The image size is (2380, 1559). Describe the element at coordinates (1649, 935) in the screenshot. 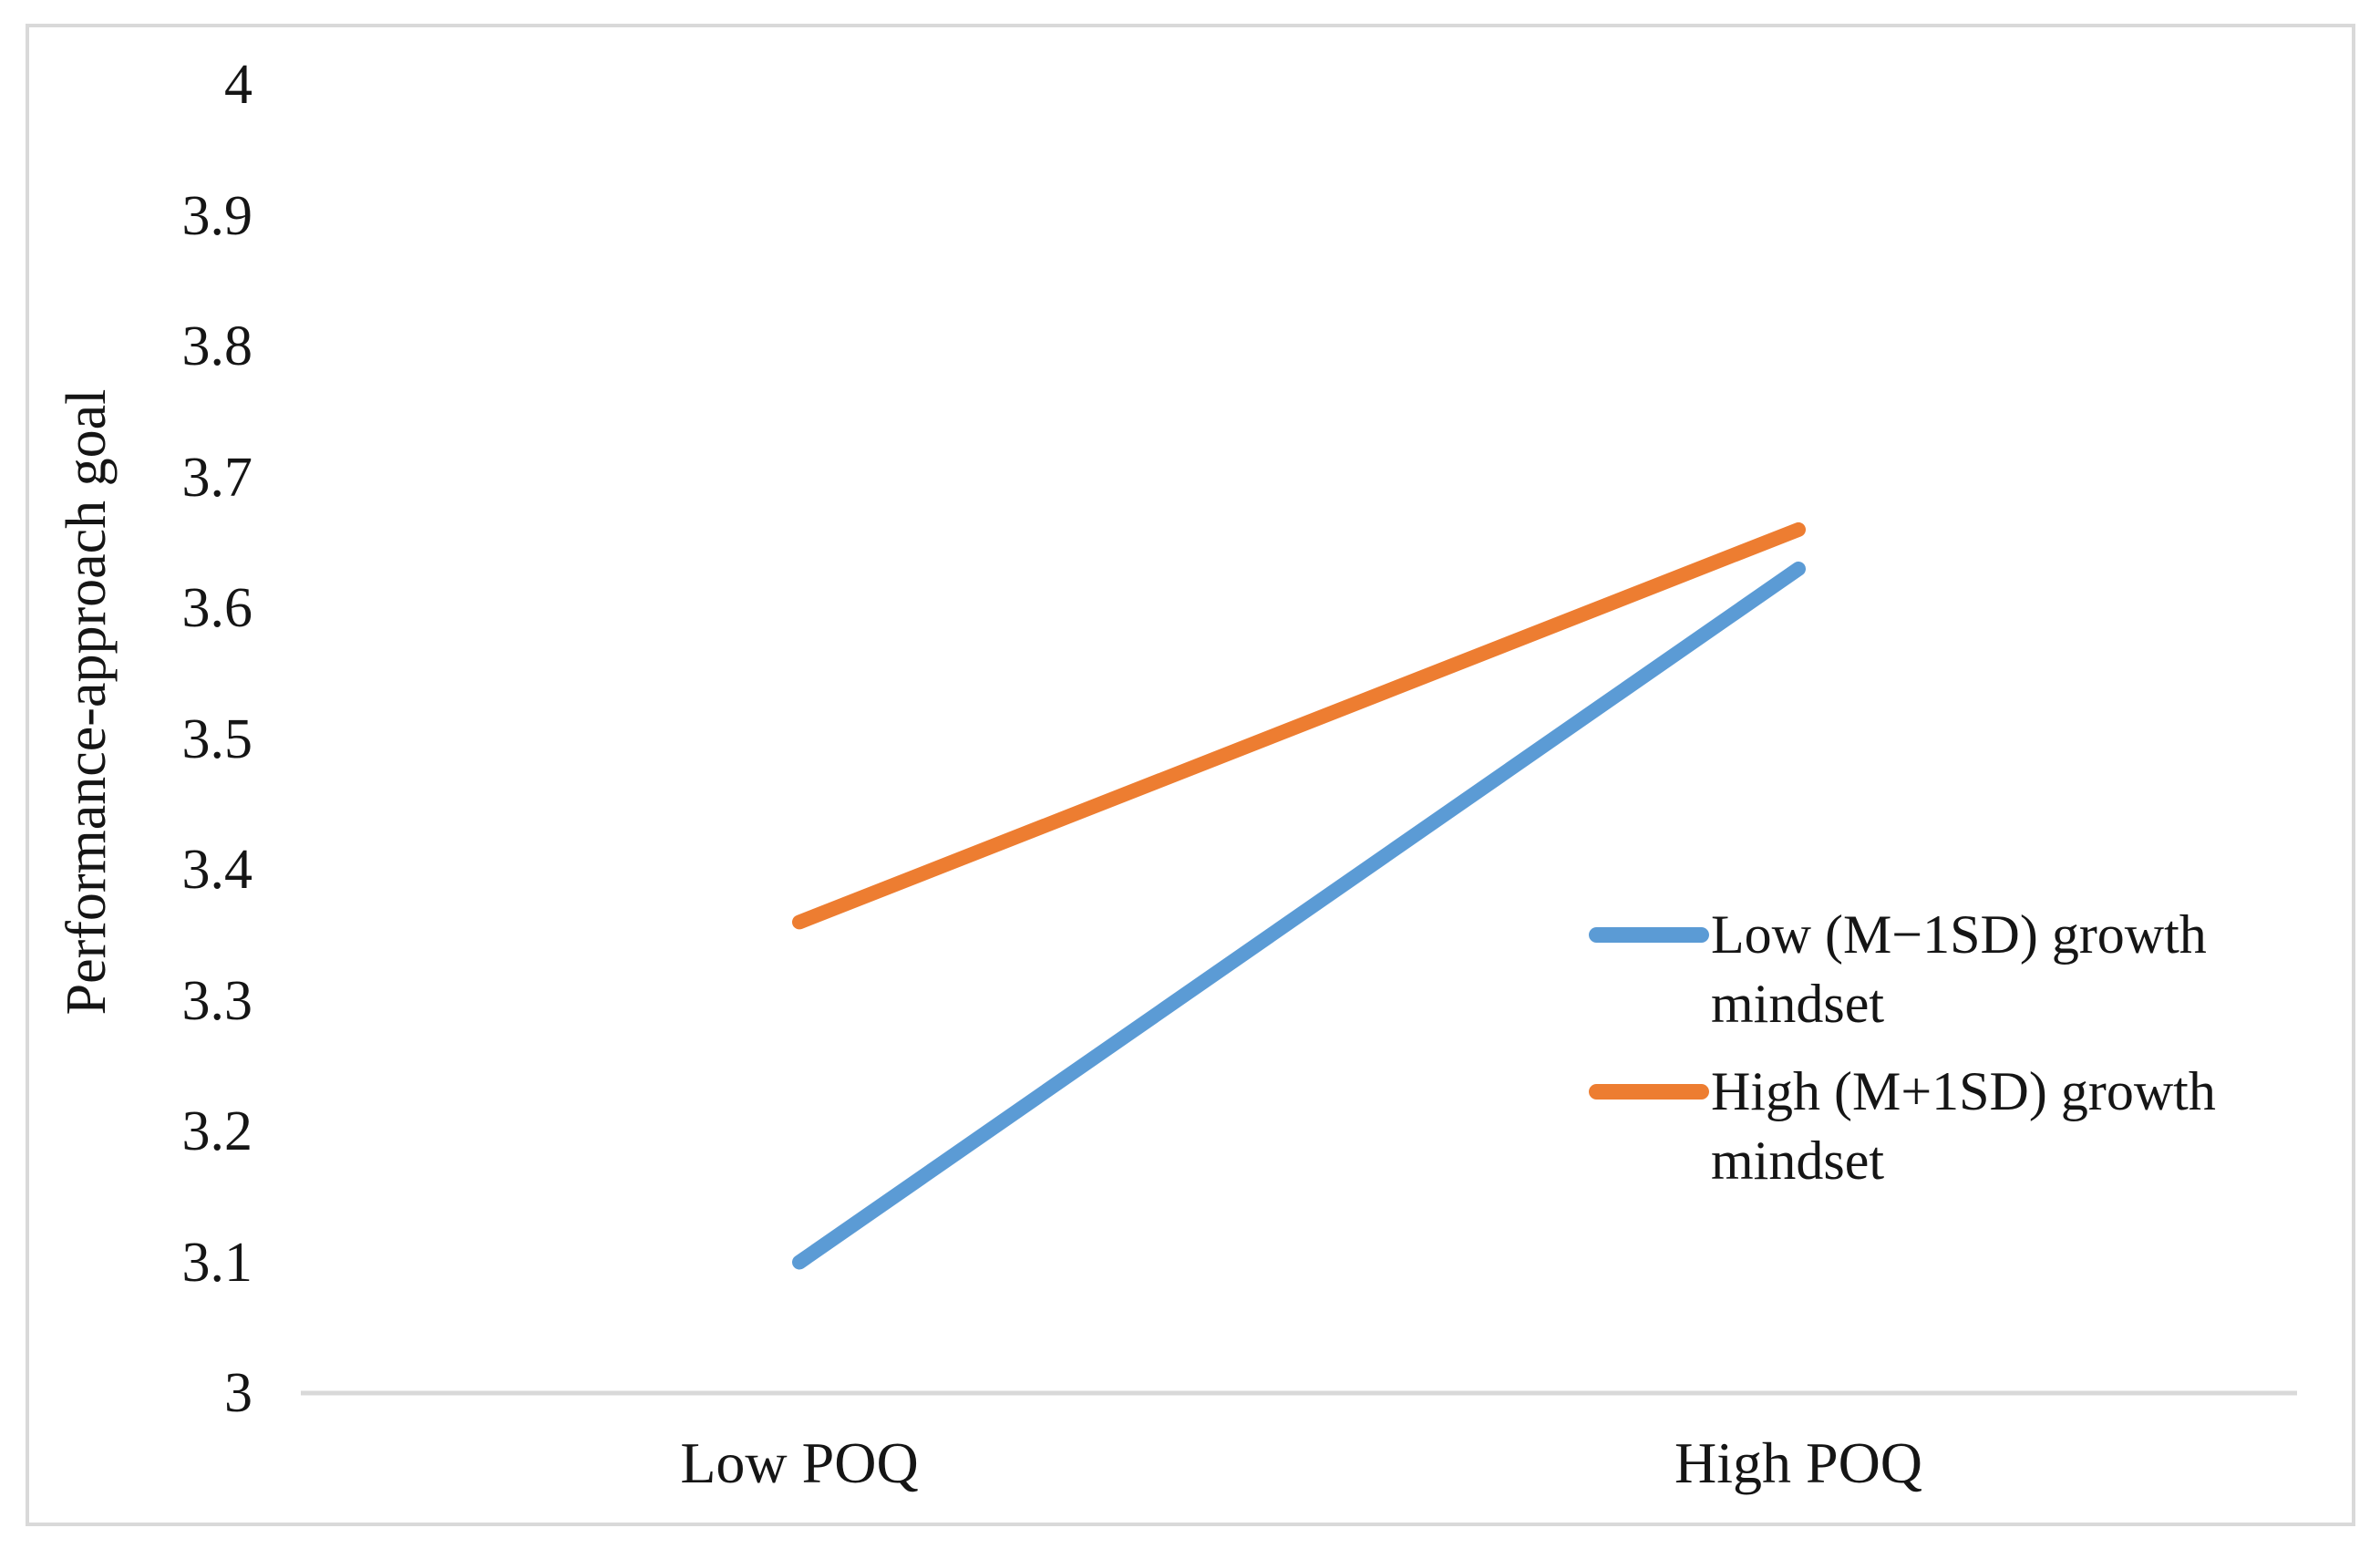

I see `legend-swatch-low-growth-mindset` at that location.